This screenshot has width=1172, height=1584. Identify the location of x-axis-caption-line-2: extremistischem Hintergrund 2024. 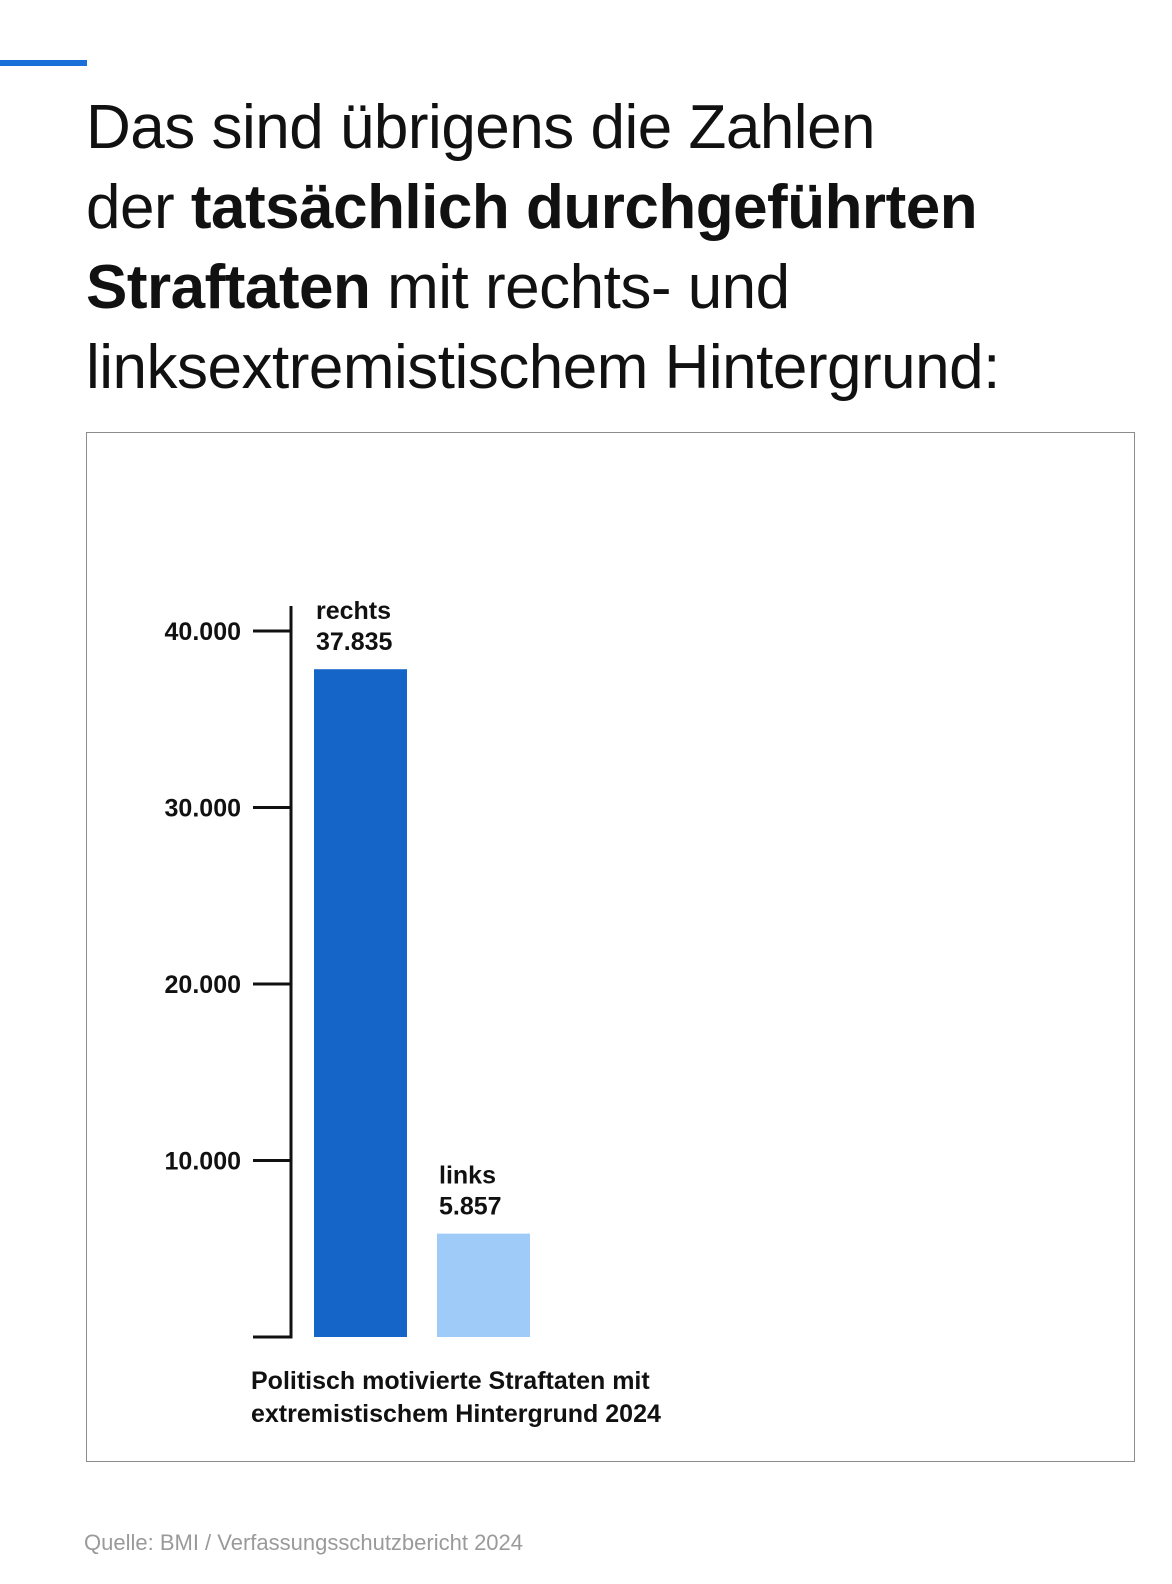
(456, 1414).